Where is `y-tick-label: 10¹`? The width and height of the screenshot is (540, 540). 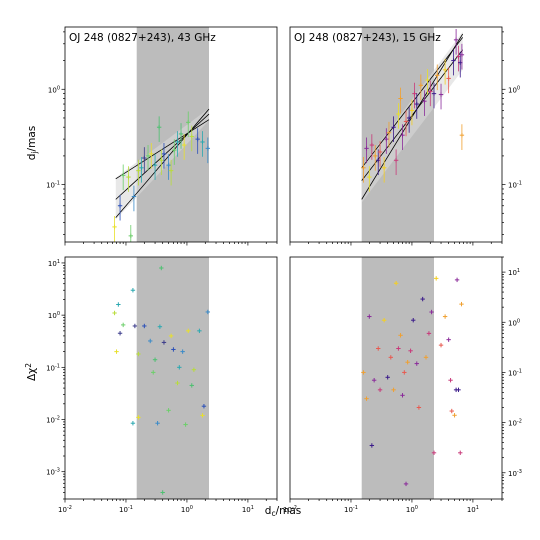
y-tick-label: 10¹ is located at coordinates (54, 263).